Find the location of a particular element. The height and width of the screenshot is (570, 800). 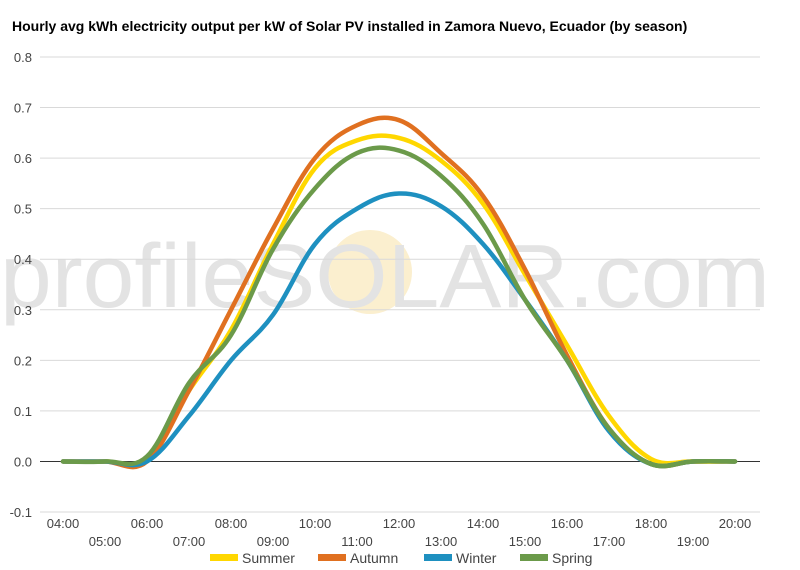

legend-label-autumn: Autumn is located at coordinates (374, 558).